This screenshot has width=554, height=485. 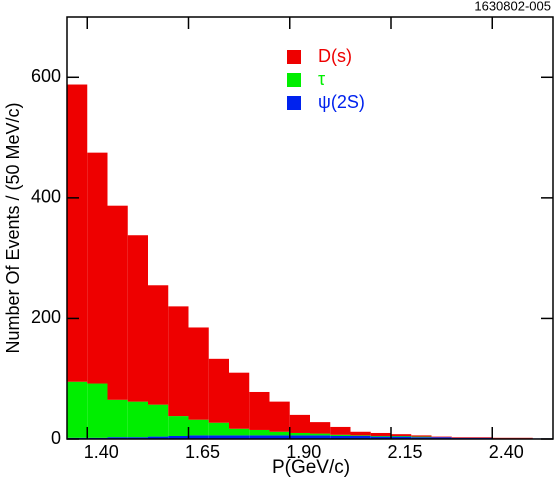 What do you see at coordinates (512, 6) in the screenshot?
I see `corner-label: 1630802-005` at bounding box center [512, 6].